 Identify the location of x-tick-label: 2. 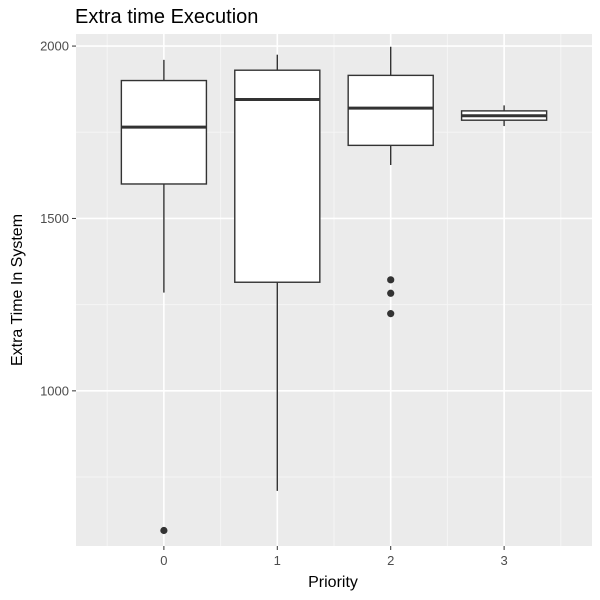
(390, 560).